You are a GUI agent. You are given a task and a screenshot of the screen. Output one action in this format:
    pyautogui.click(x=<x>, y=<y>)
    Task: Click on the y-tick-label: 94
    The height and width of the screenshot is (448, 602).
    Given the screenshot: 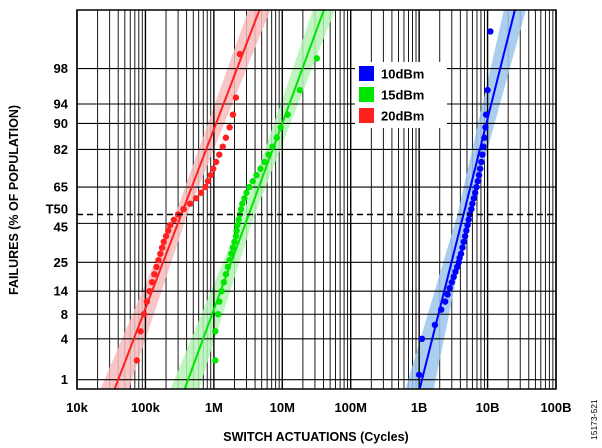 What is the action you would take?
    pyautogui.click(x=61, y=104)
    